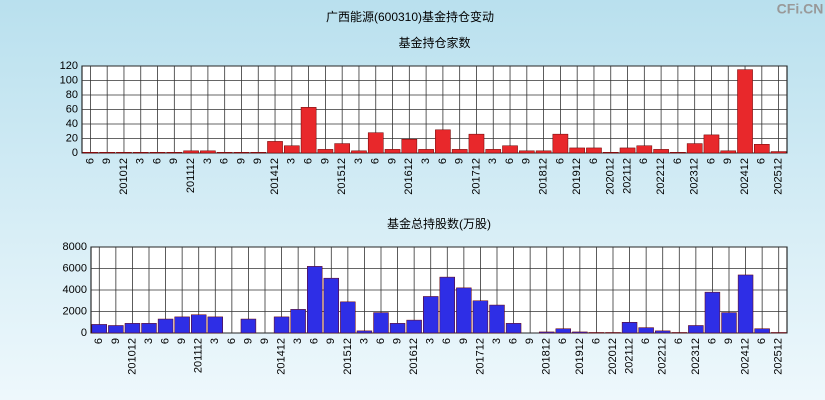  What do you see at coordinates (281, 356) in the screenshot?
I see `x-tick-label: 201412` at bounding box center [281, 356].